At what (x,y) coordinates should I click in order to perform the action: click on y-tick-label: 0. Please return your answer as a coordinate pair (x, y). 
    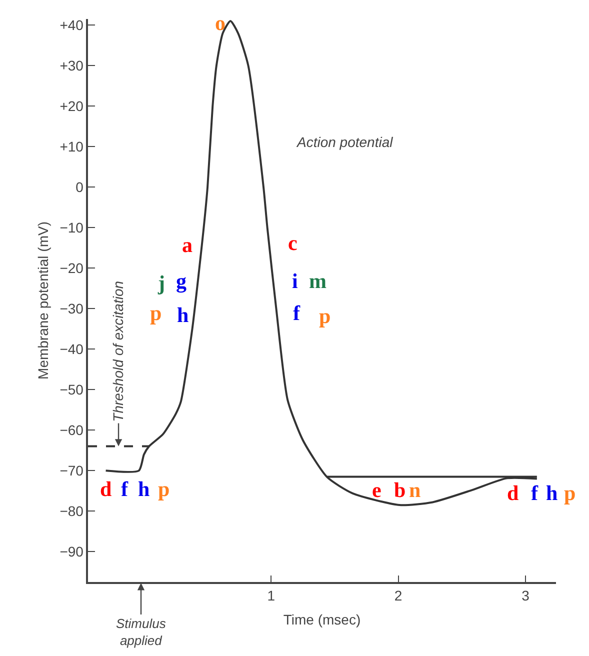
    Looking at the image, I should click on (80, 186).